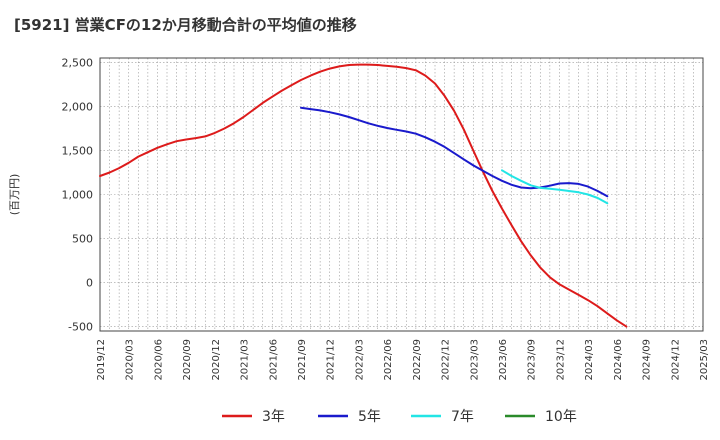 This screenshot has width=720, height=440. I want to click on y-tick-label: 500, so click(82, 239).